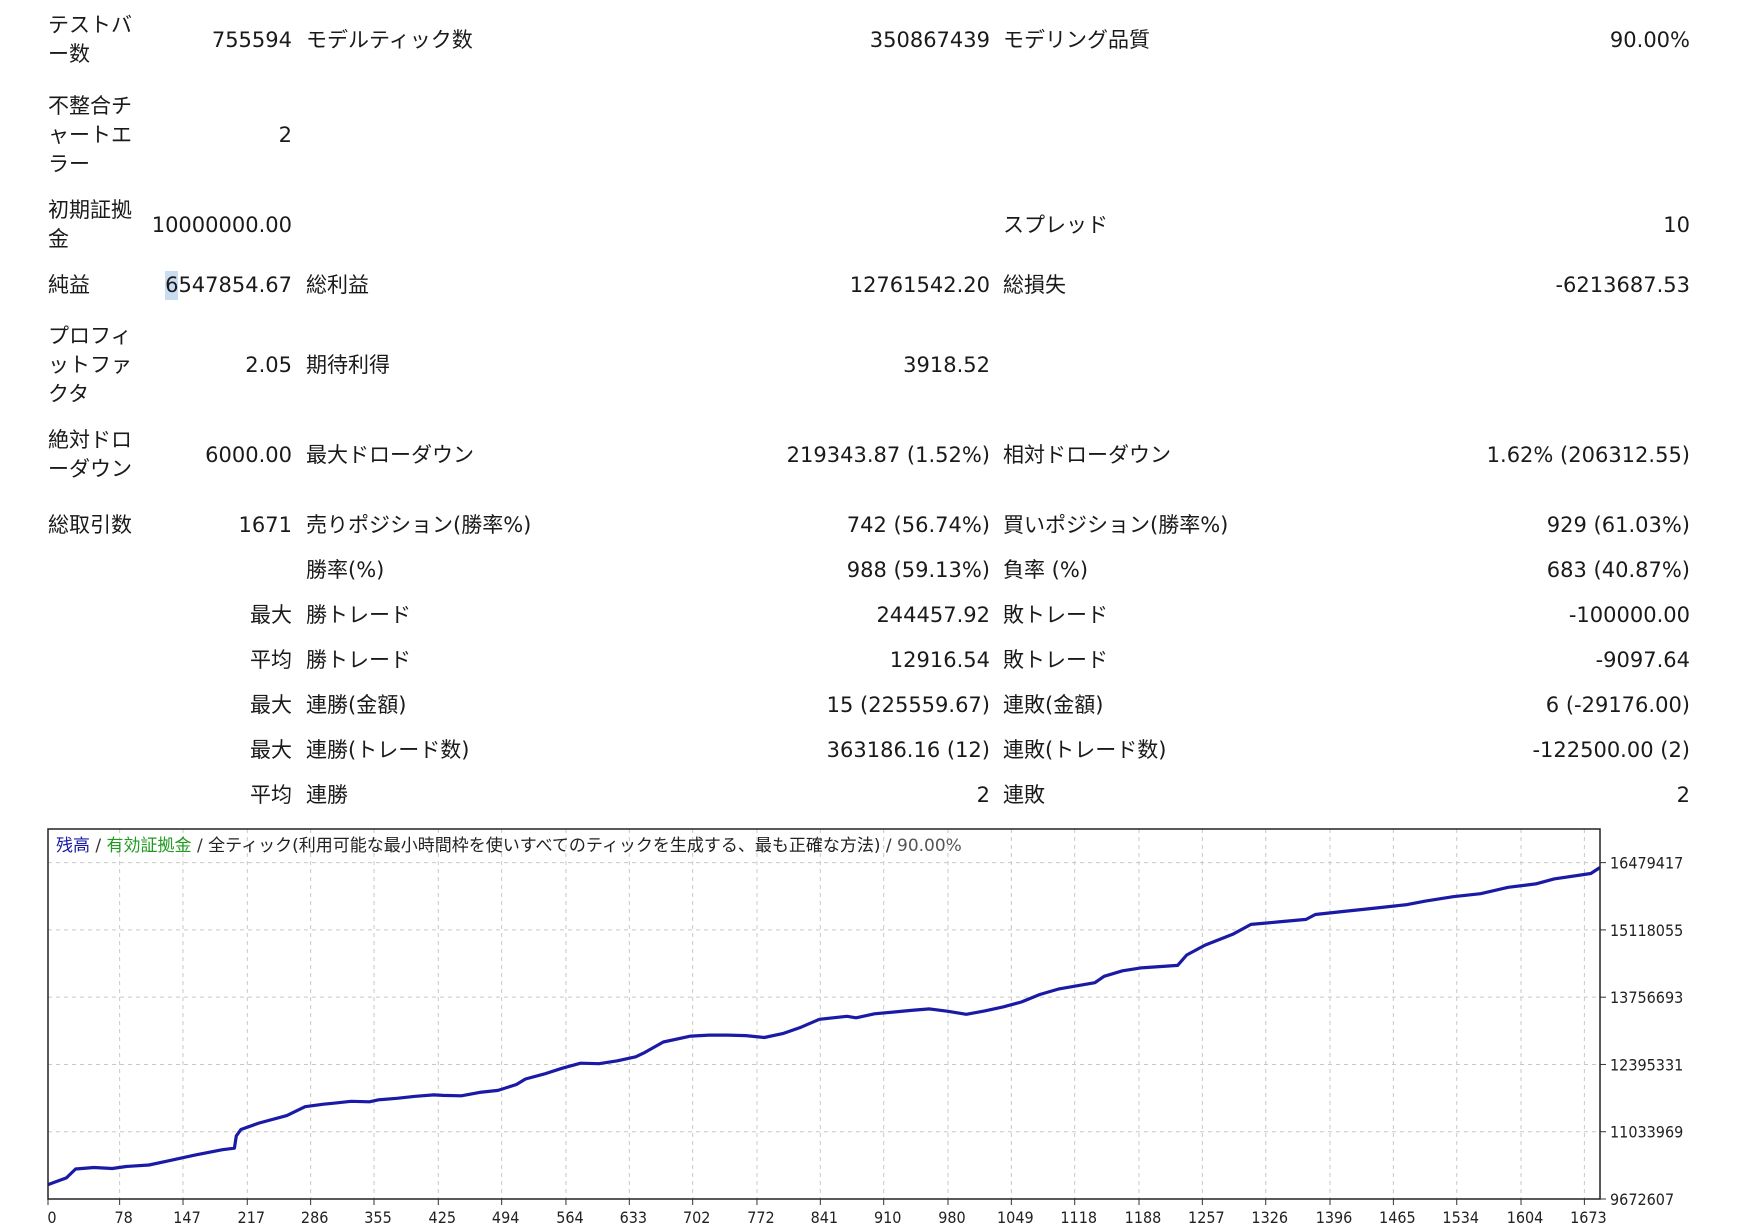 This screenshot has width=1756, height=1224. I want to click on report-label3-5: 相対ドローダウン, so click(1087, 454).